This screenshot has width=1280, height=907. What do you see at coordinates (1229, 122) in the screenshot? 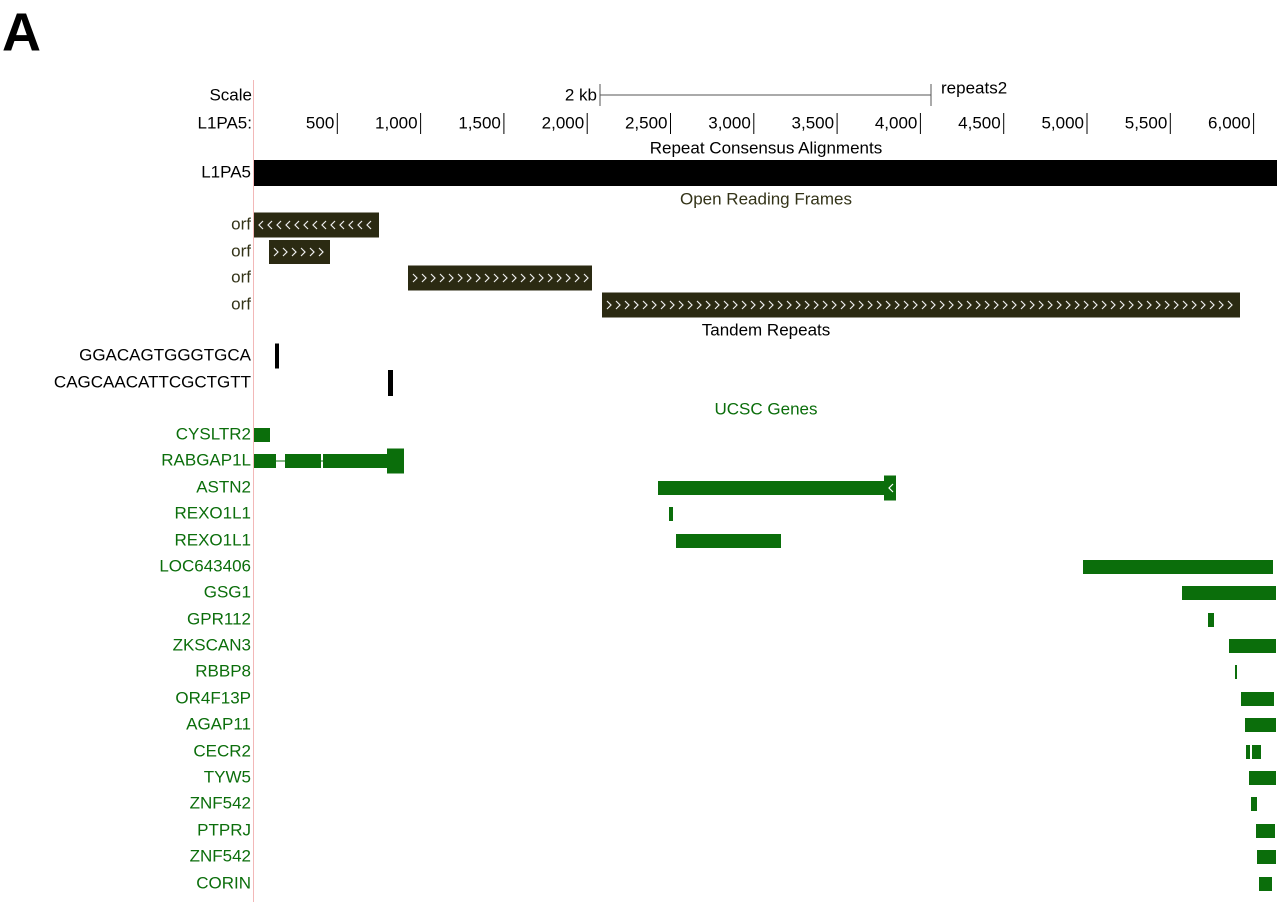
I see `ruler-tick-label: 6,000` at bounding box center [1229, 122].